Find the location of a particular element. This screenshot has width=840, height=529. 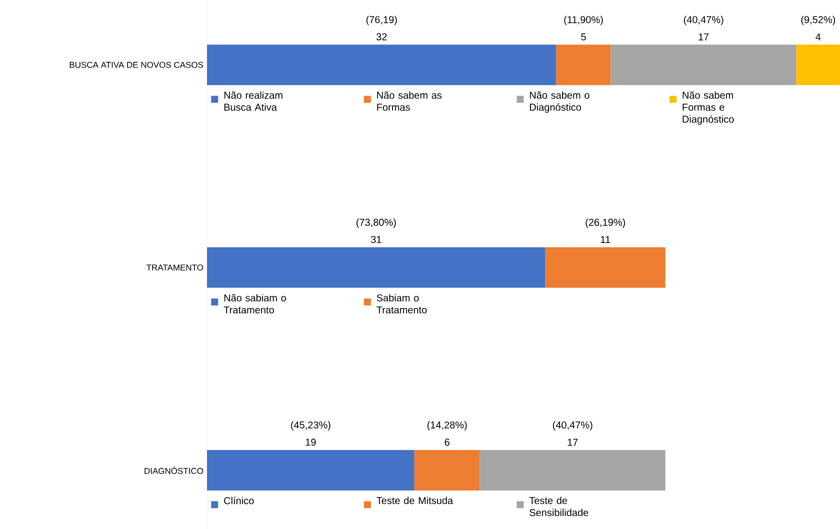

legend-label: Não sabiam o Tratamento is located at coordinates (255, 304).